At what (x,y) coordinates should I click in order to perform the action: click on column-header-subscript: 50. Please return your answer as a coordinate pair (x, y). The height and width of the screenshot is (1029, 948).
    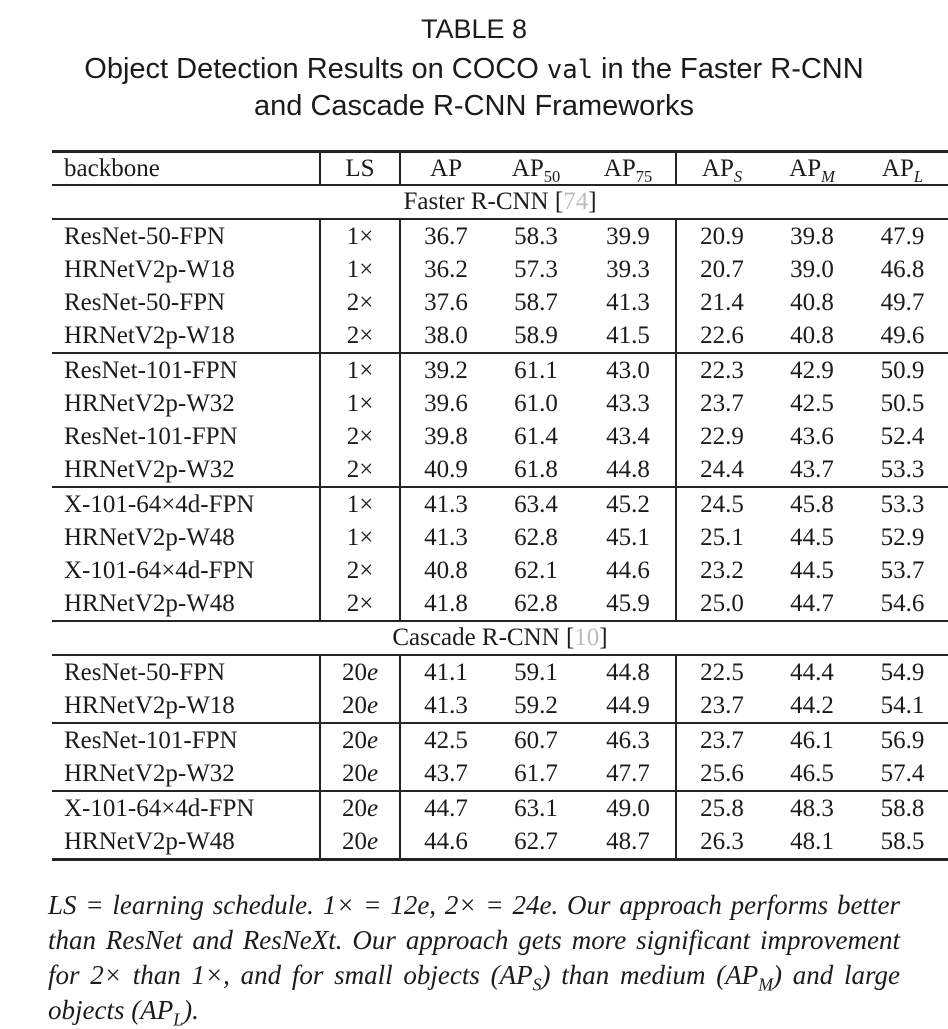
    Looking at the image, I should click on (552, 175).